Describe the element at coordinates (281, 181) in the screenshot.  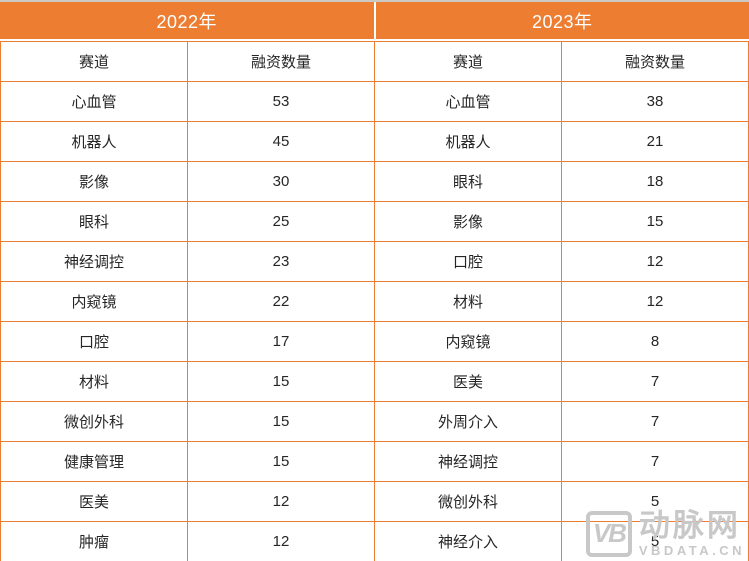
I see `count-cell: 30` at that location.